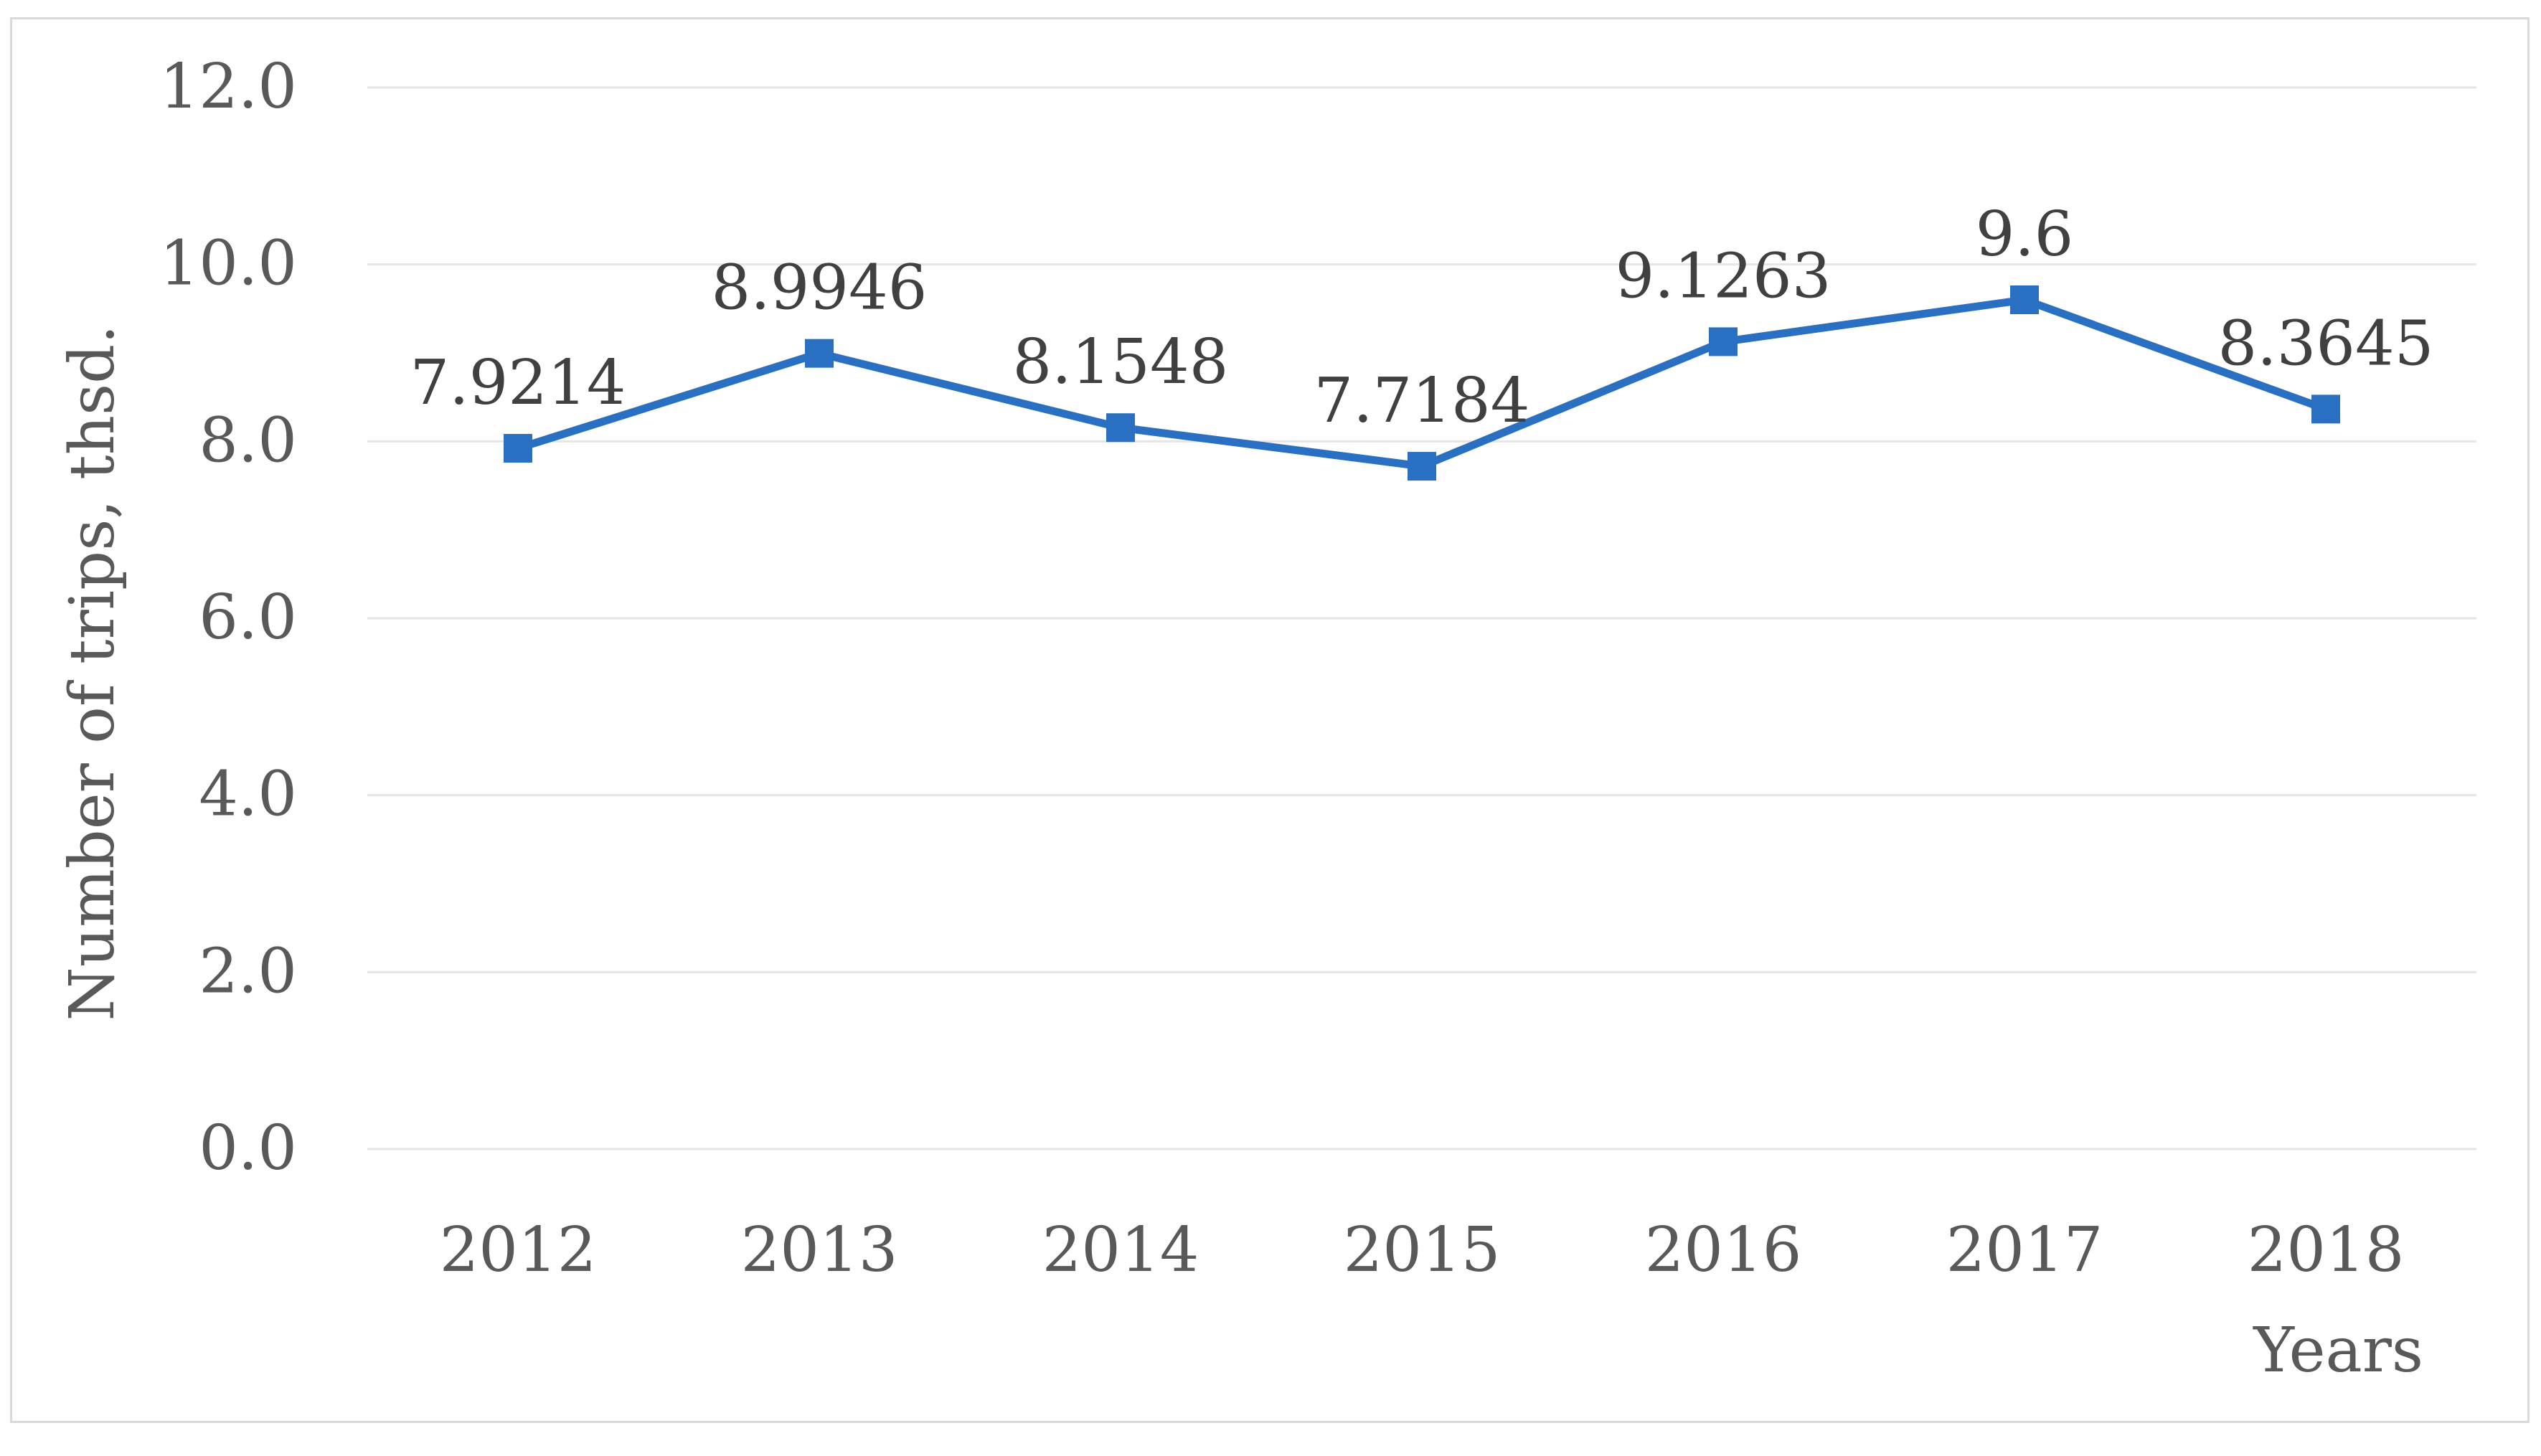  I want to click on y-tick-label: 6.0, so click(248, 617).